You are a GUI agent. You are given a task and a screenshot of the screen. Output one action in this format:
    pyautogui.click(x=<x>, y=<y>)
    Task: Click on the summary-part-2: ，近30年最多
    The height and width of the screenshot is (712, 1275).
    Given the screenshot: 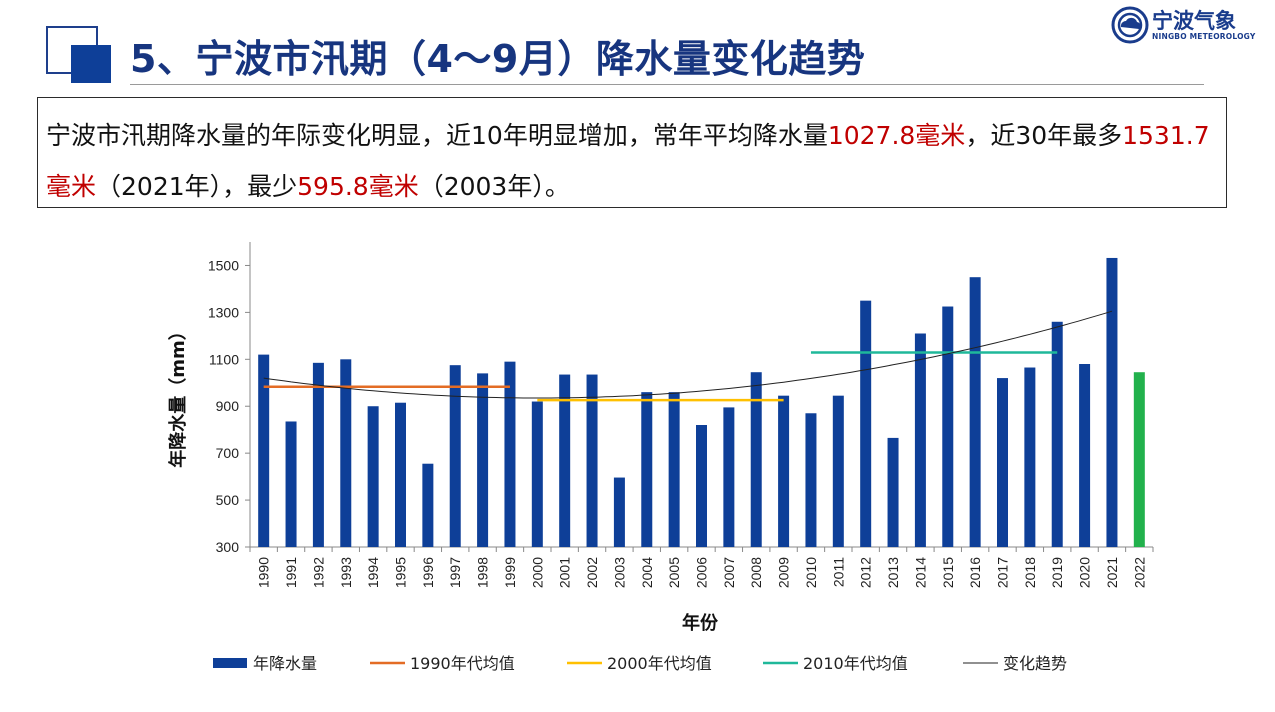 What is the action you would take?
    pyautogui.click(x=1044, y=135)
    